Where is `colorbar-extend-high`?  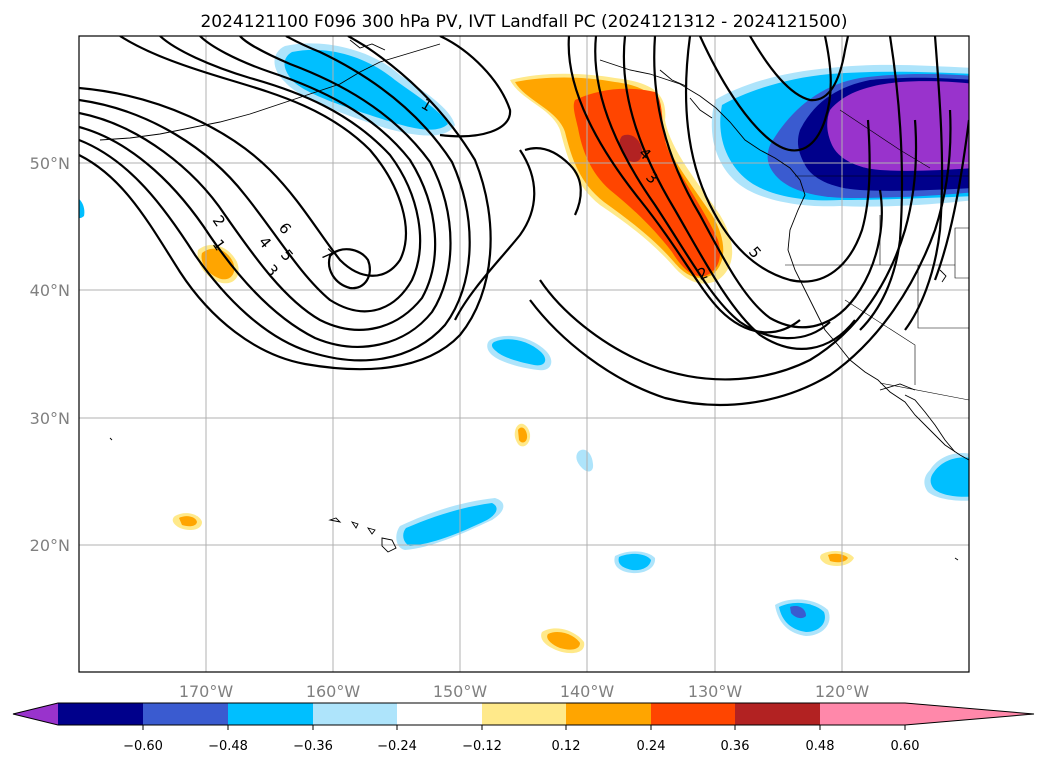 colorbar-extend-high is located at coordinates (969, 714).